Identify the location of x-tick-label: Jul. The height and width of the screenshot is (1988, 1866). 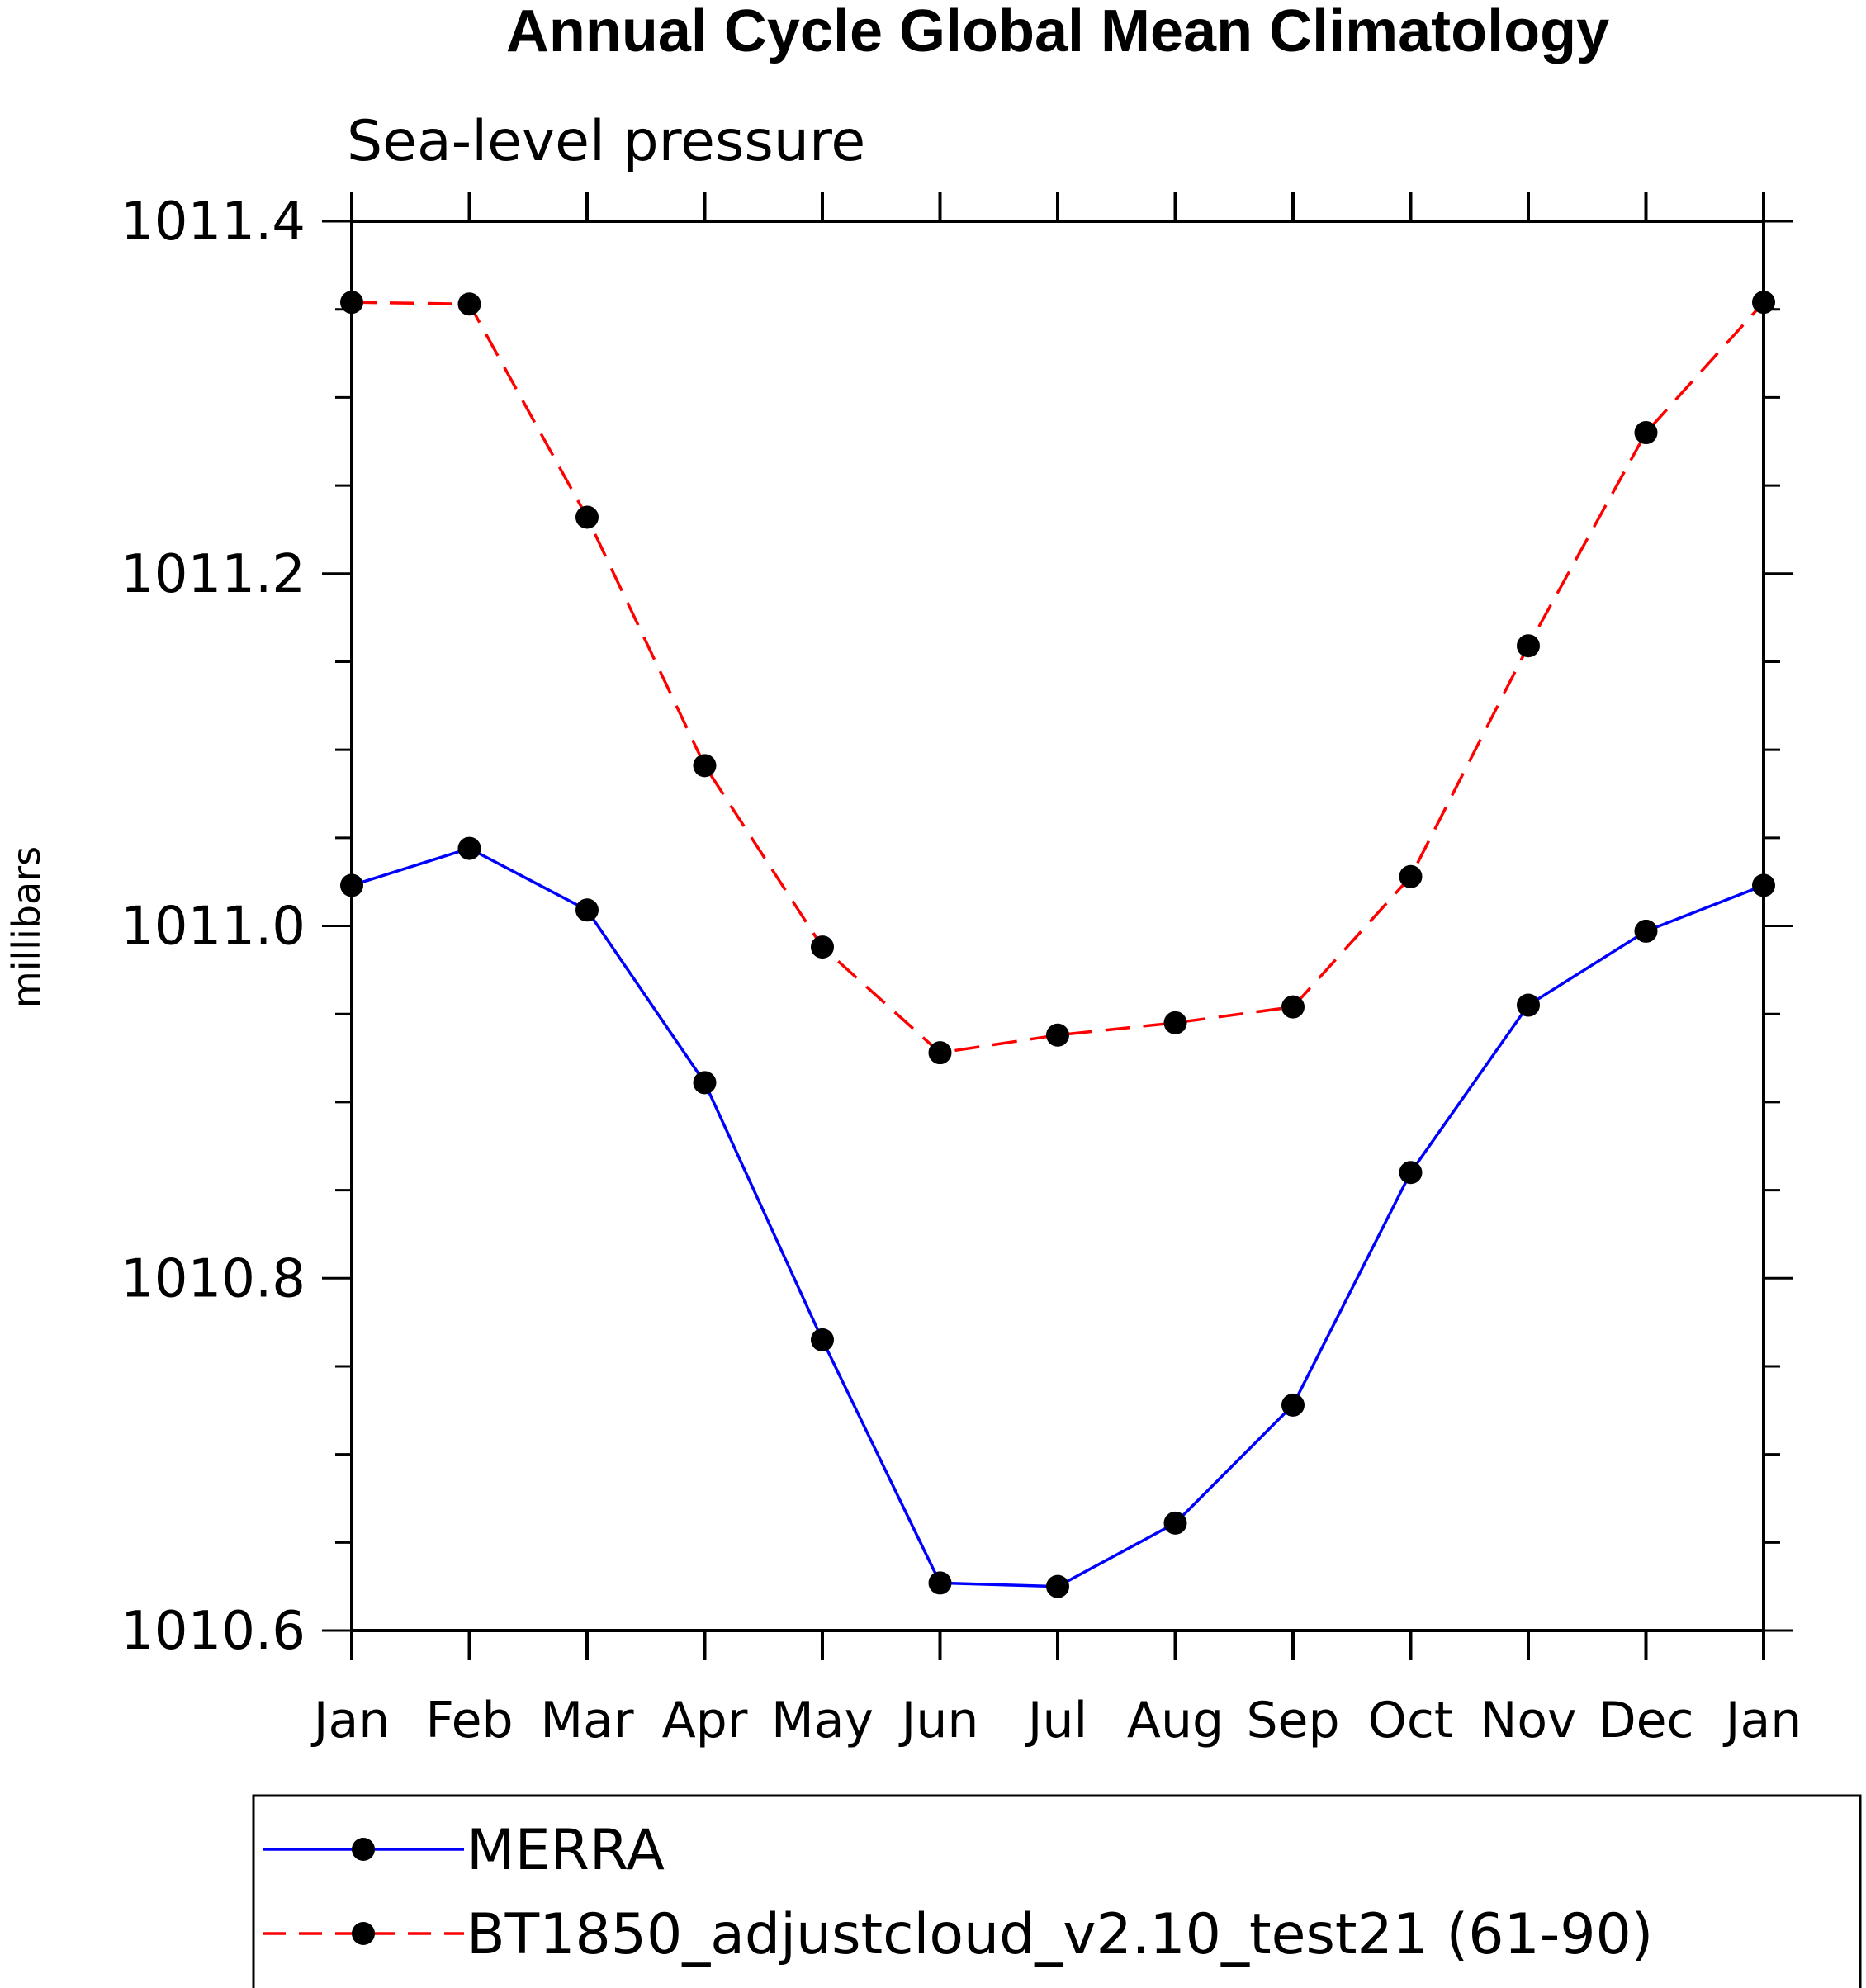
(1056, 1720).